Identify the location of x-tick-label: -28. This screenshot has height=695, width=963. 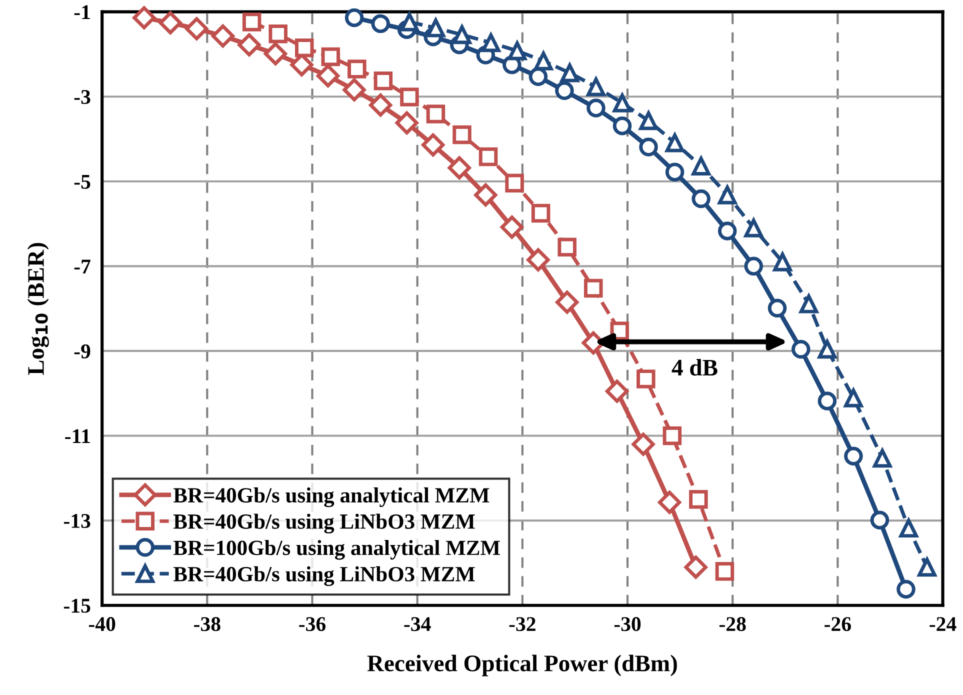
(732, 624).